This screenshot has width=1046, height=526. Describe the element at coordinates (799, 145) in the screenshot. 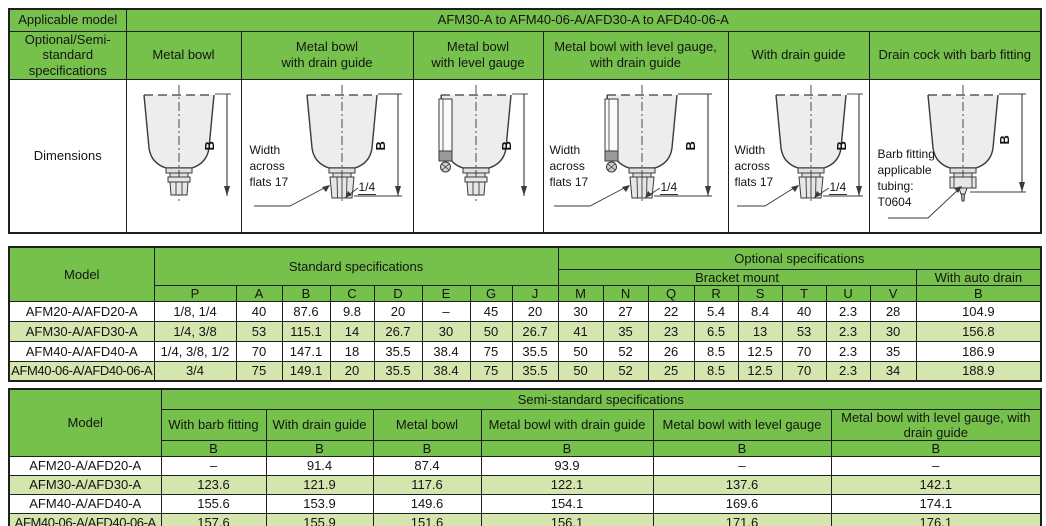

I see `with-drain-guide-drawing` at that location.